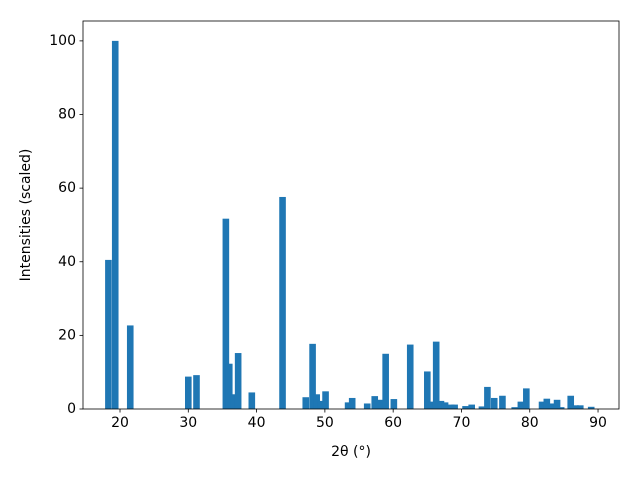  I want to click on x-tick-label: 90, so click(598, 423).